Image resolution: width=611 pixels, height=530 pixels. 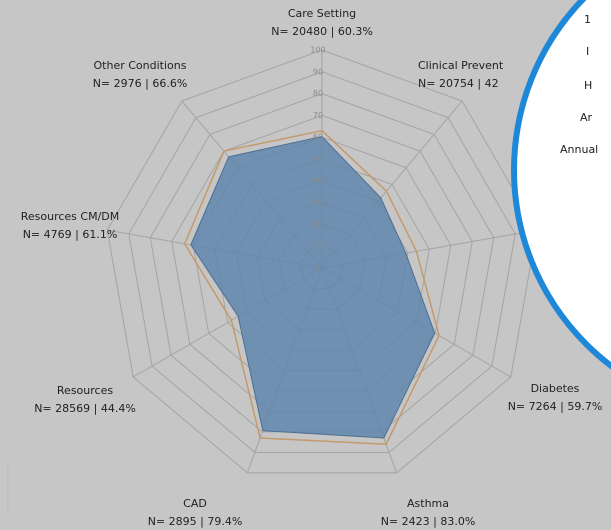 What do you see at coordinates (318, 224) in the screenshot?
I see `r-tick-label: 20` at bounding box center [318, 224].